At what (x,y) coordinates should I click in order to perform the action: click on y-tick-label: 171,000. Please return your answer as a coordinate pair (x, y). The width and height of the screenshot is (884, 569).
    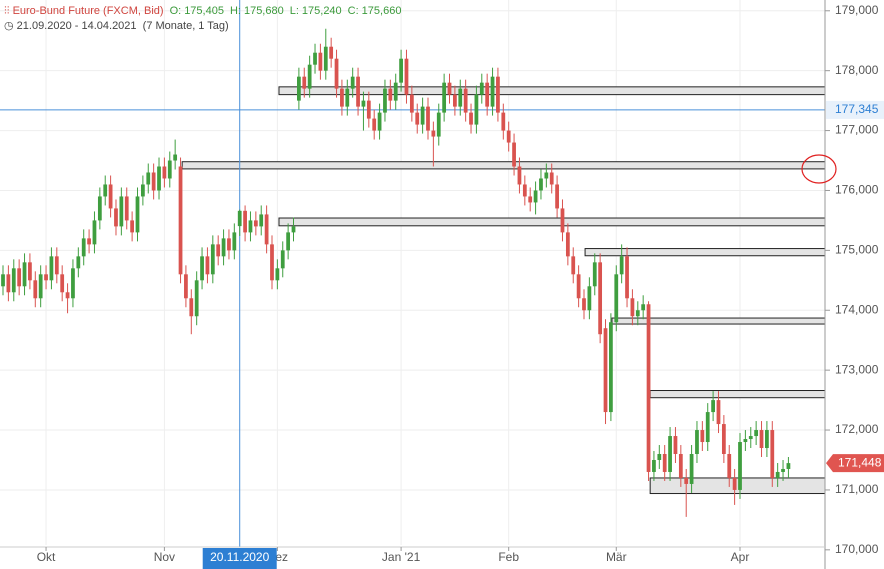
    Looking at the image, I should click on (857, 489).